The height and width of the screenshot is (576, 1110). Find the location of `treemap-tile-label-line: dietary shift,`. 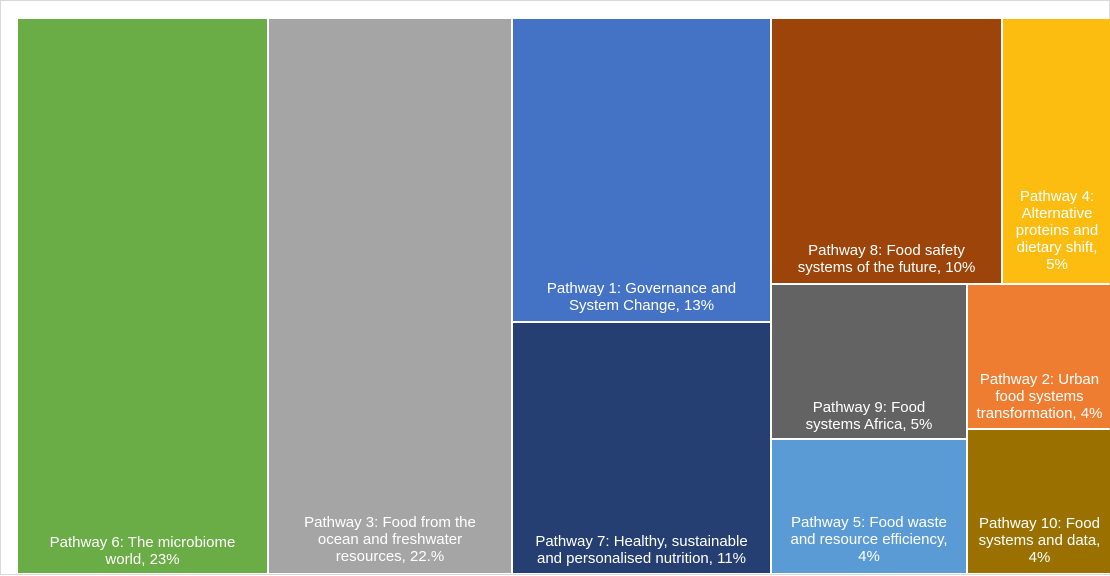

treemap-tile-label-line: dietary shift, is located at coordinates (1057, 247).